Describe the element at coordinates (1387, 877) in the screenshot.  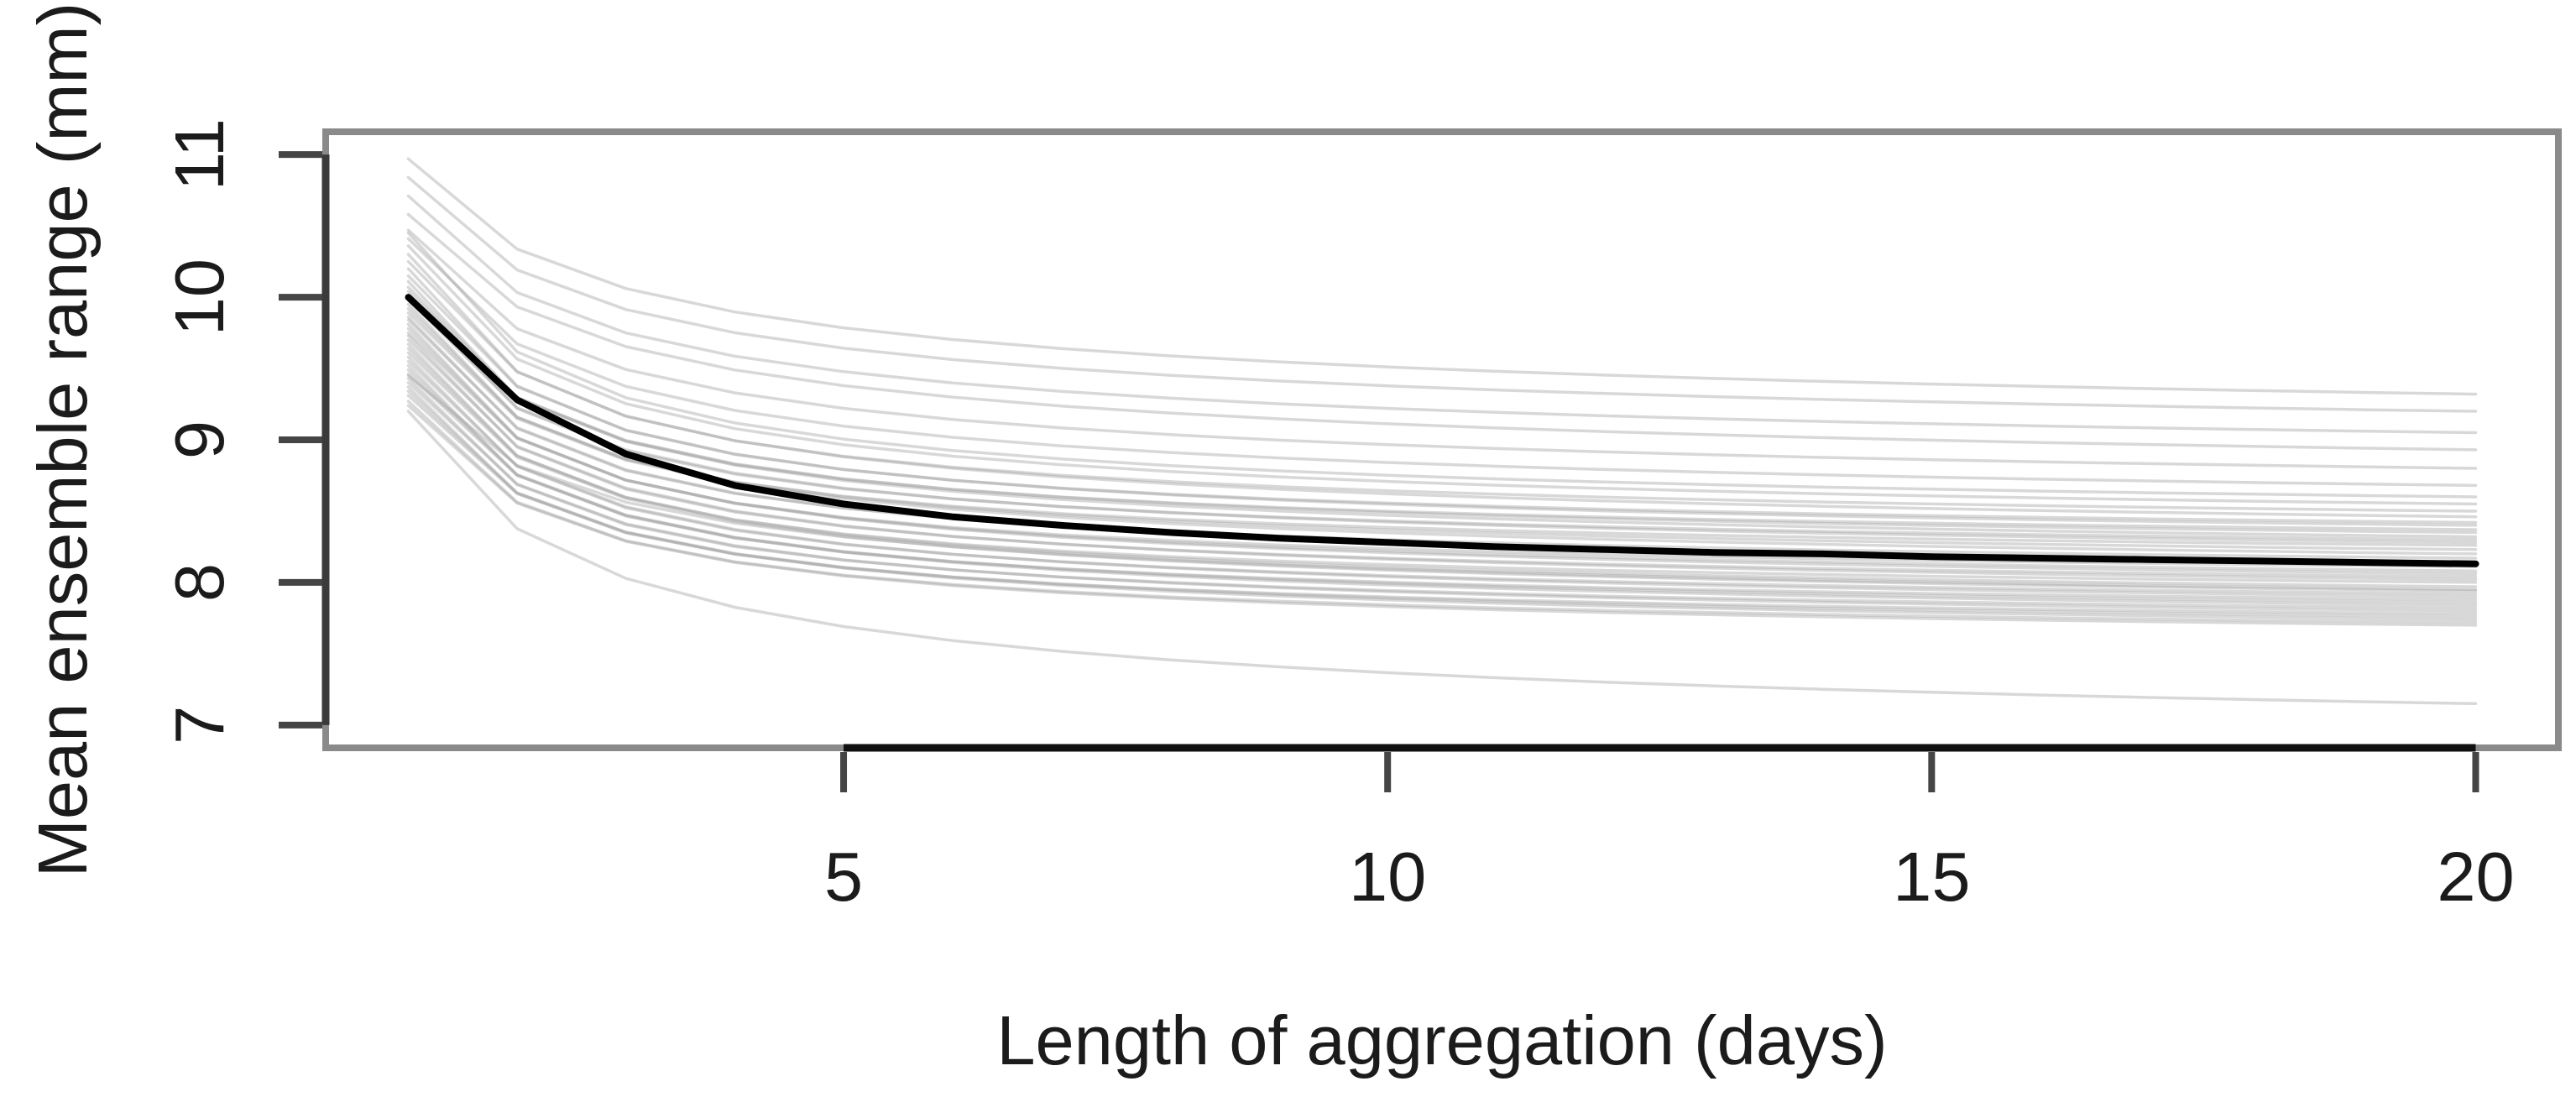
I see `x-tick-label: 10` at that location.